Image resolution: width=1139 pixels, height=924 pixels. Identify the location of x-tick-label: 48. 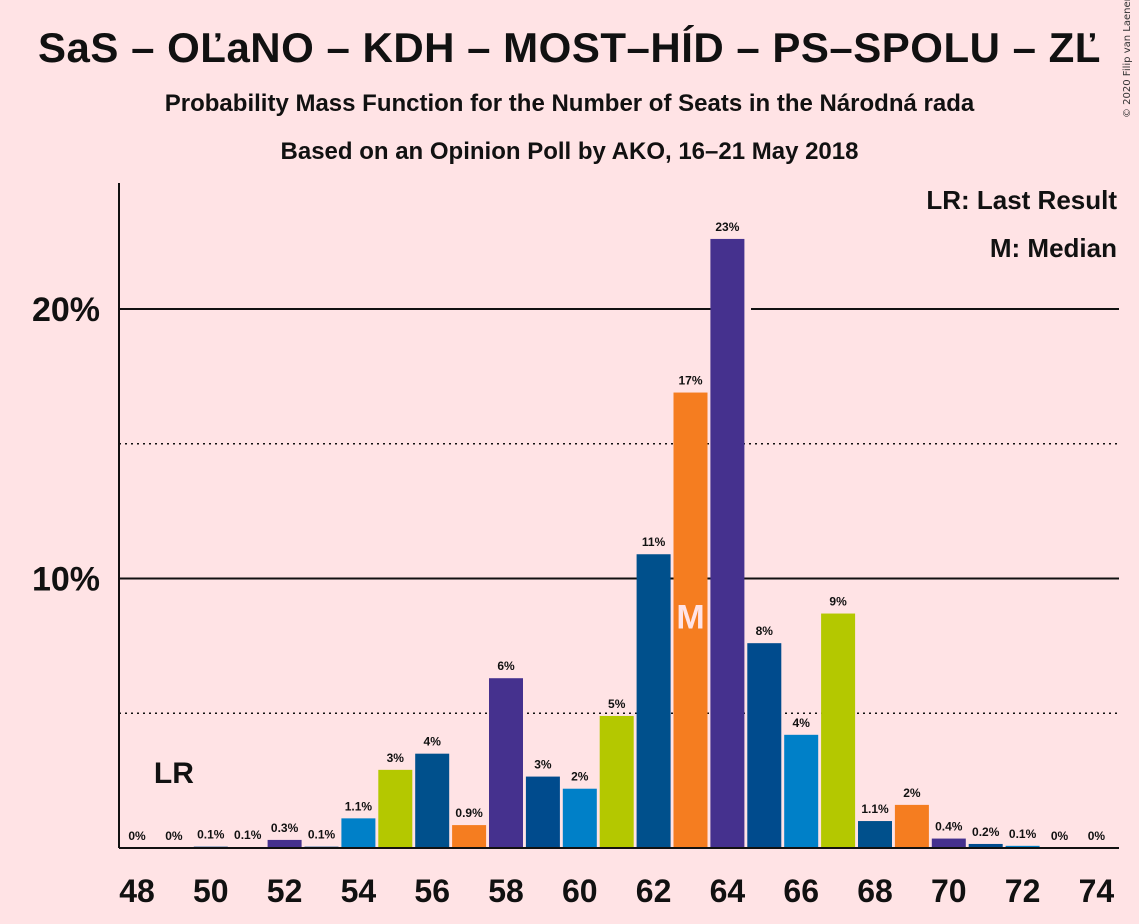
(137, 891).